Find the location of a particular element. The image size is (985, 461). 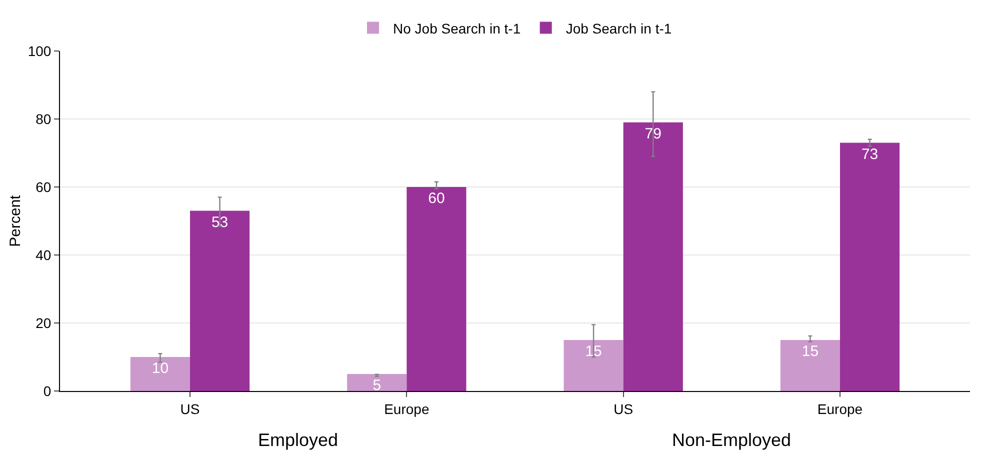

y-tick-label: 100 is located at coordinates (40, 50).